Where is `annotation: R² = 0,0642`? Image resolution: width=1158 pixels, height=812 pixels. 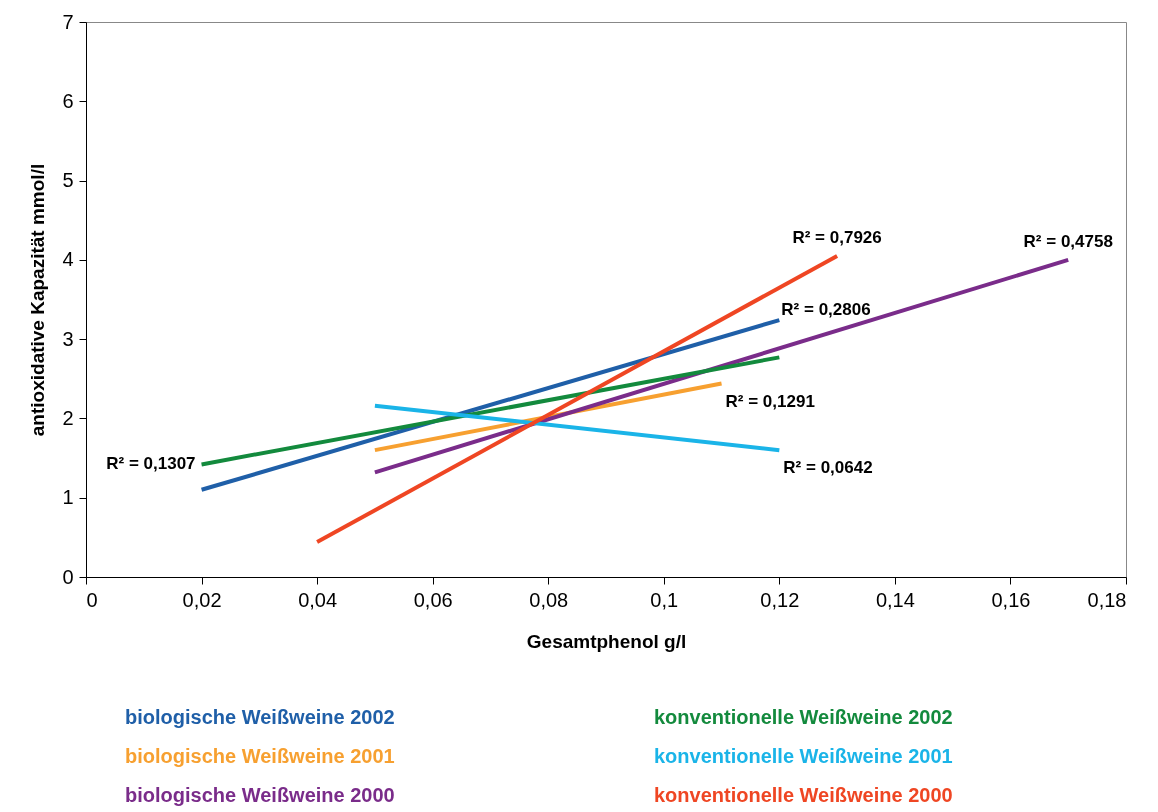 annotation: R² = 0,0642 is located at coordinates (828, 468).